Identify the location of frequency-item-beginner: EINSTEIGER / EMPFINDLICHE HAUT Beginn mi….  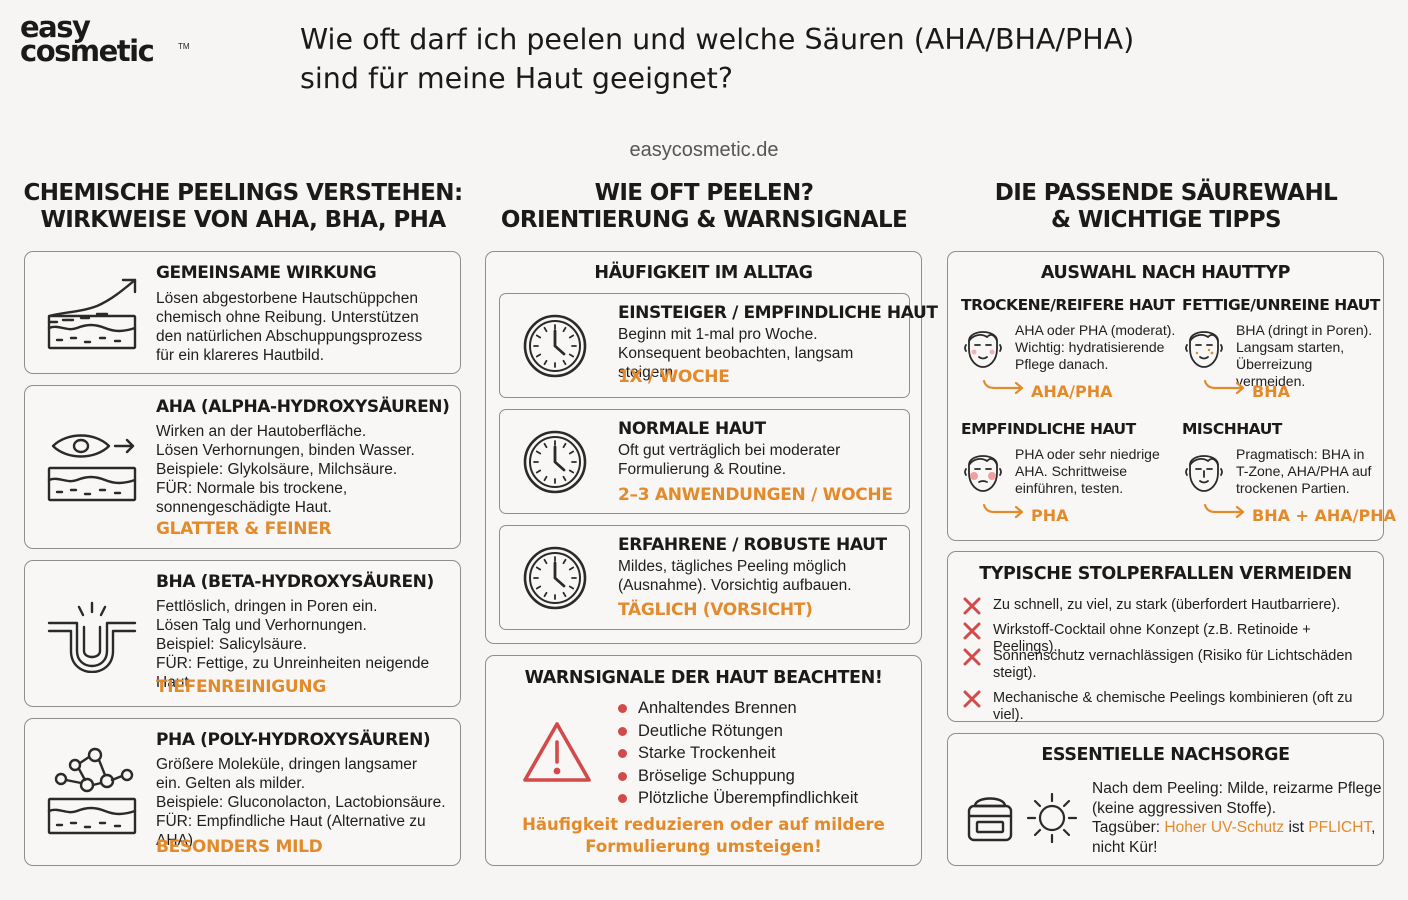
(718, 345).